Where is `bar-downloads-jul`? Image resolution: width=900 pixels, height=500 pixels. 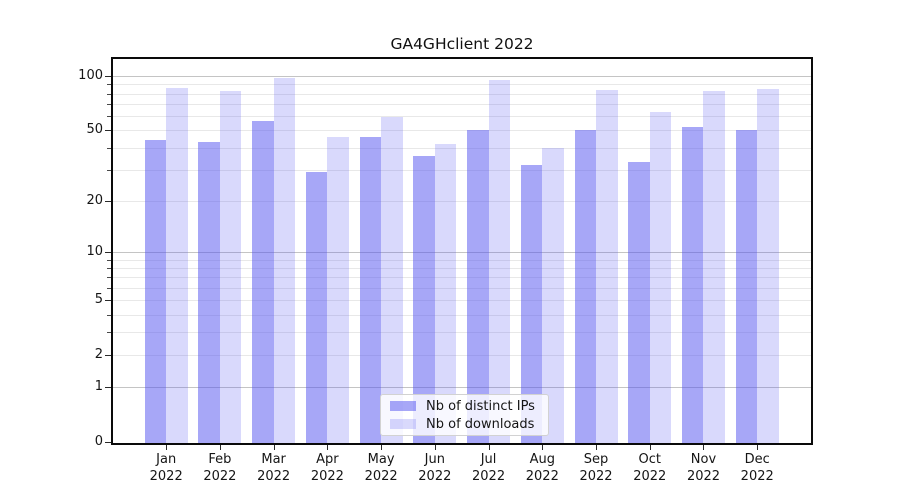
bar-downloads-jul is located at coordinates (499, 261).